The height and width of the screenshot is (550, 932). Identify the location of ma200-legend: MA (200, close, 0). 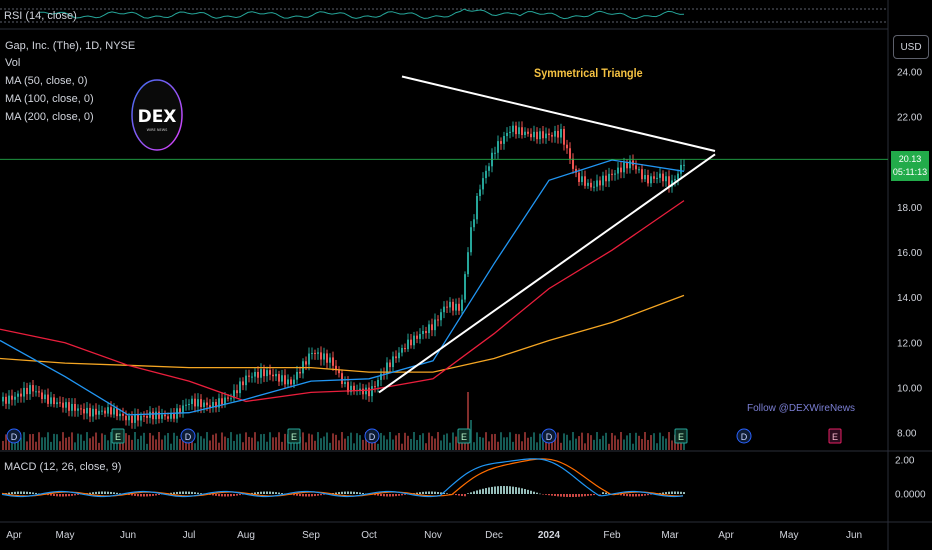
(49, 117).